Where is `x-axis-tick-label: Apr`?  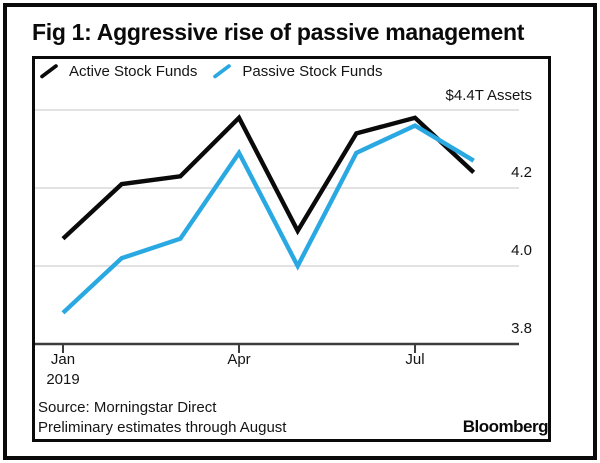
x-axis-tick-label: Apr is located at coordinates (239, 360).